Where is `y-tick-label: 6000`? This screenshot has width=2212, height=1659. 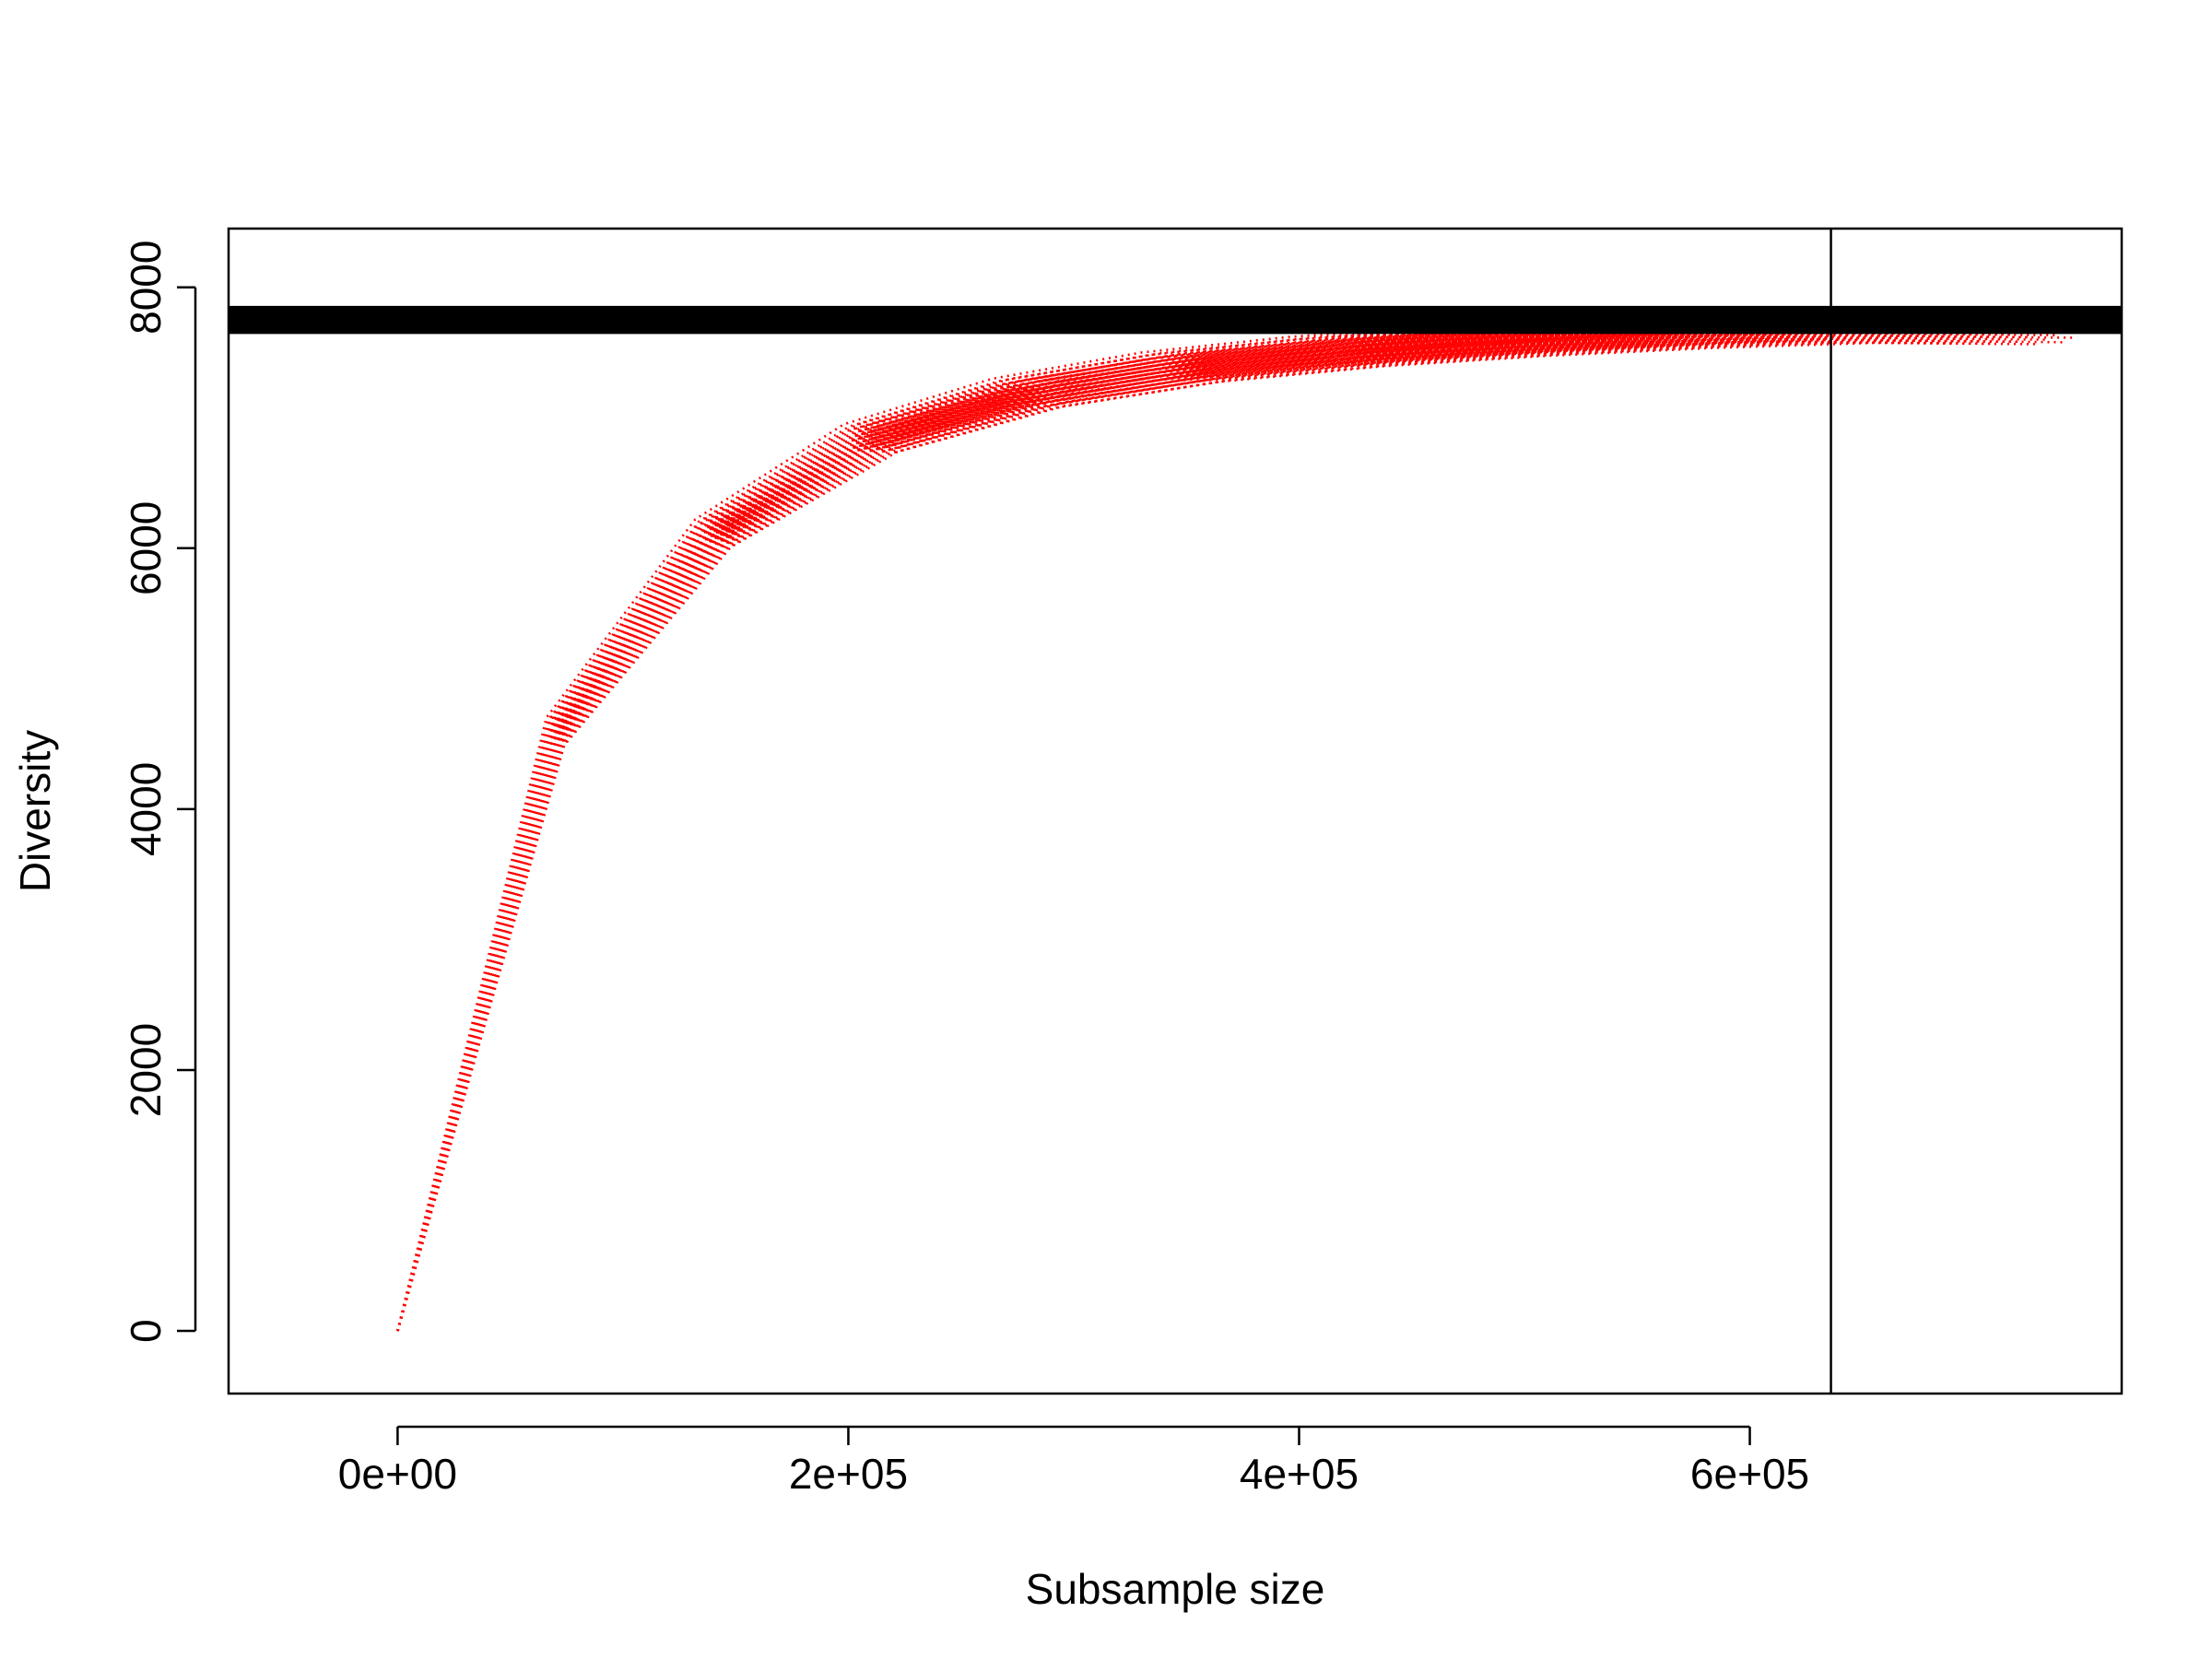 y-tick-label: 6000 is located at coordinates (146, 548).